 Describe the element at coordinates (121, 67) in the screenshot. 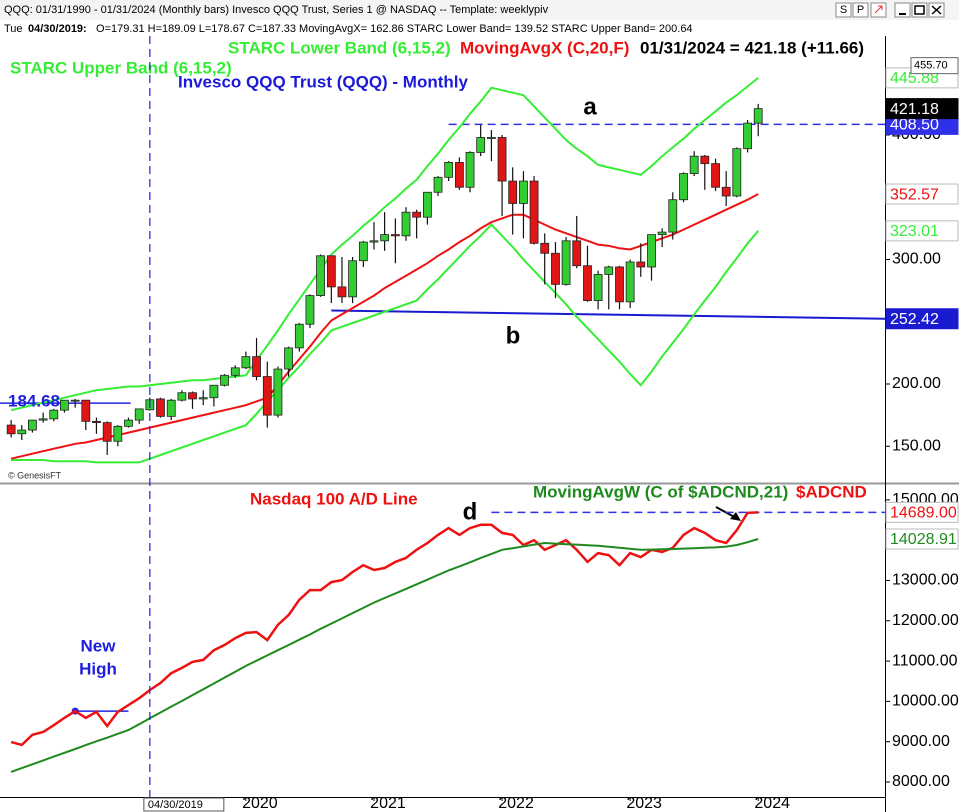

I see `legend-entry: STARC Upper Band (6,15,2)` at that location.